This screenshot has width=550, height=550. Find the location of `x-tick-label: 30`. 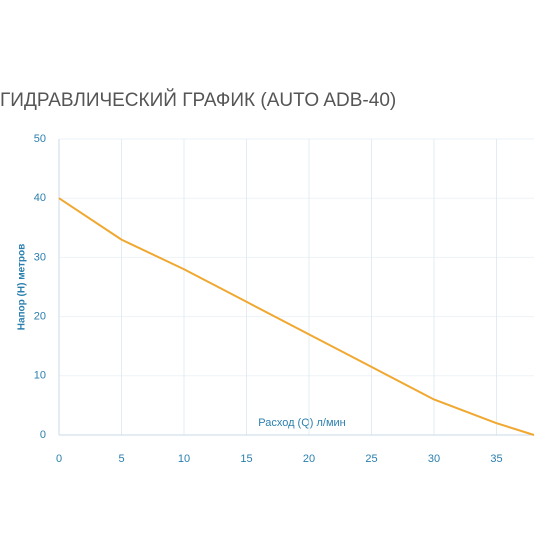

x-tick-label: 30 is located at coordinates (434, 459).